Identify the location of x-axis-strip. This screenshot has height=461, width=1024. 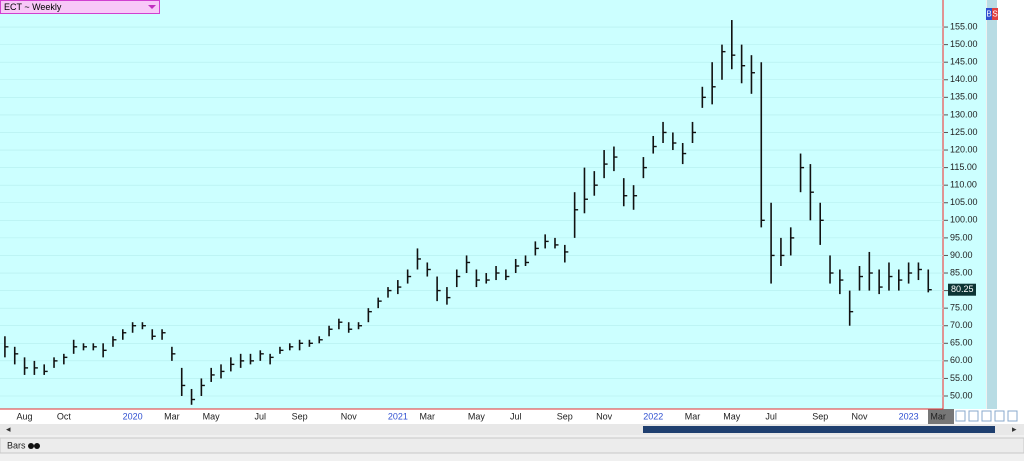
(512, 416).